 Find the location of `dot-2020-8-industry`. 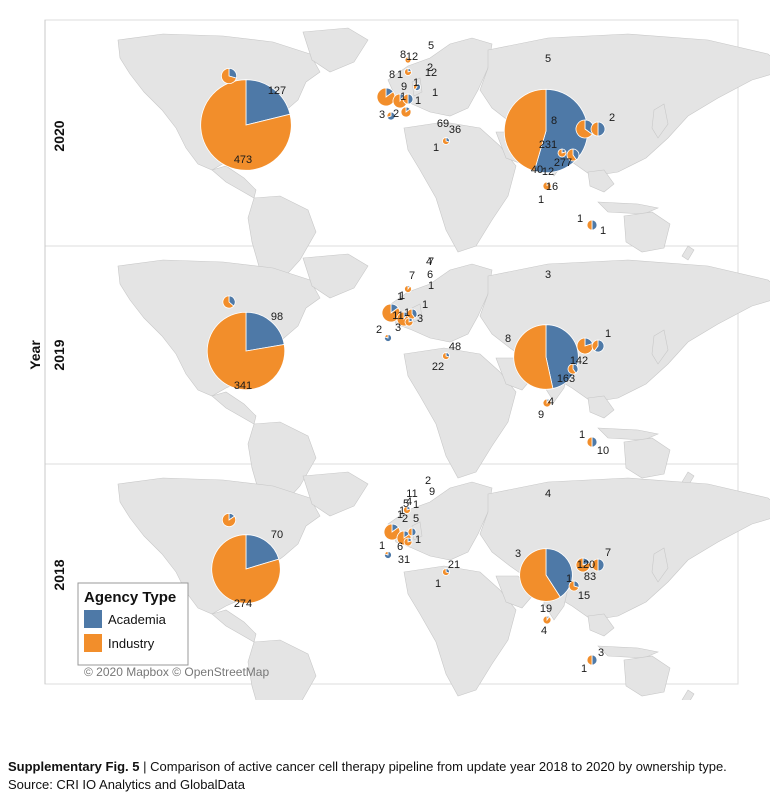

dot-2020-8-industry is located at coordinates (594, 129).